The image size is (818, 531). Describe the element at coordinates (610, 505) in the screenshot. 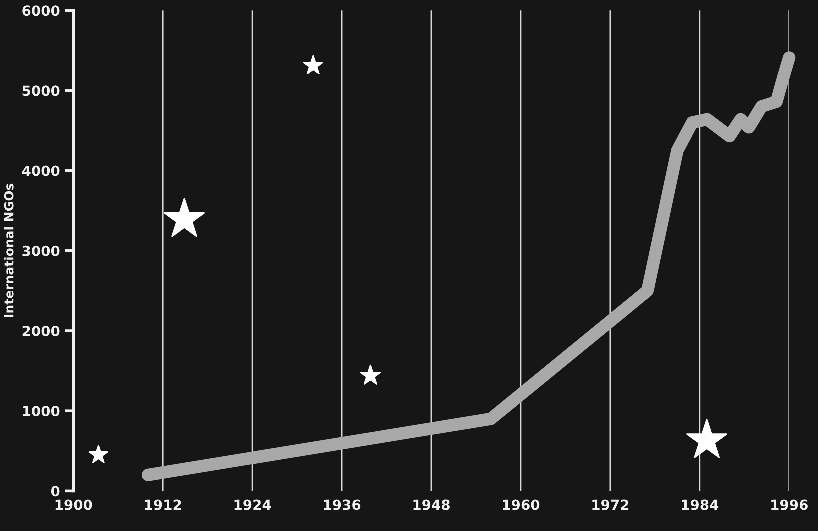

I see `x-tick-label: 1972` at that location.